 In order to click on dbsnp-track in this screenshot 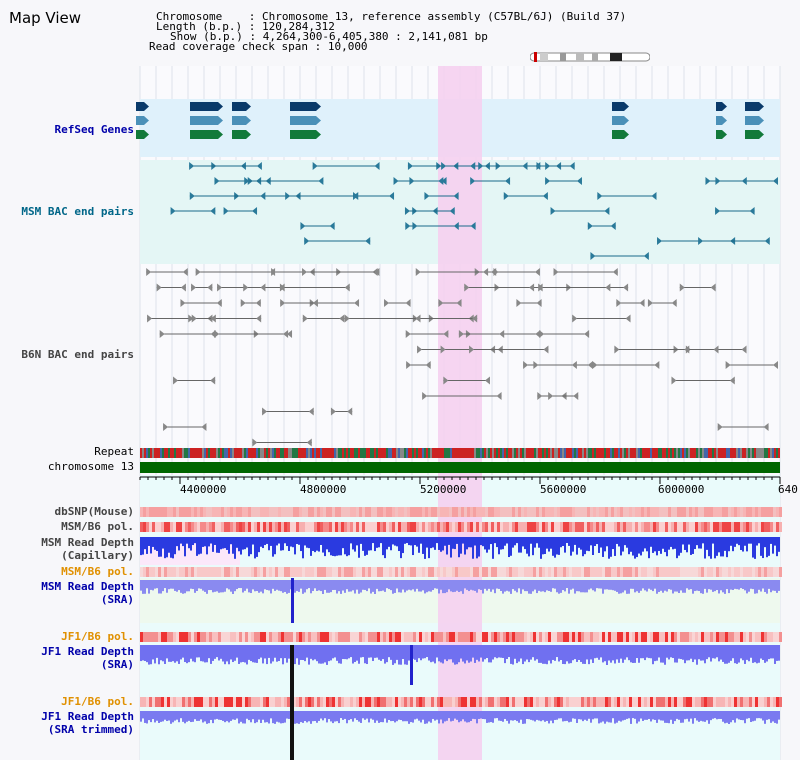, I will do `click(461, 512)`.